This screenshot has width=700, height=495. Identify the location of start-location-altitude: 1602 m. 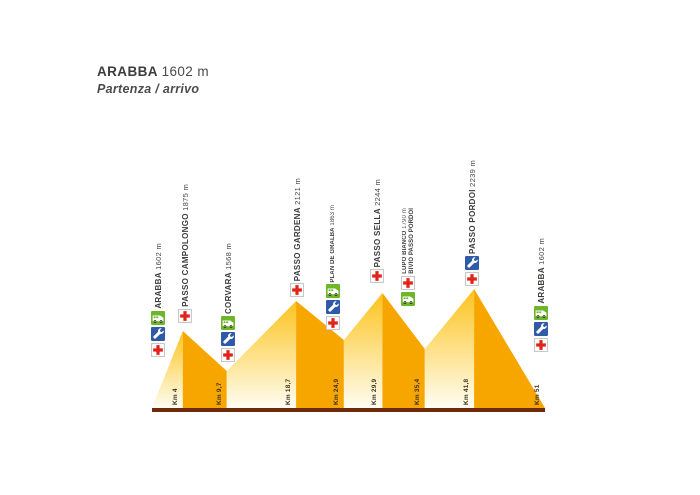
(185, 71).